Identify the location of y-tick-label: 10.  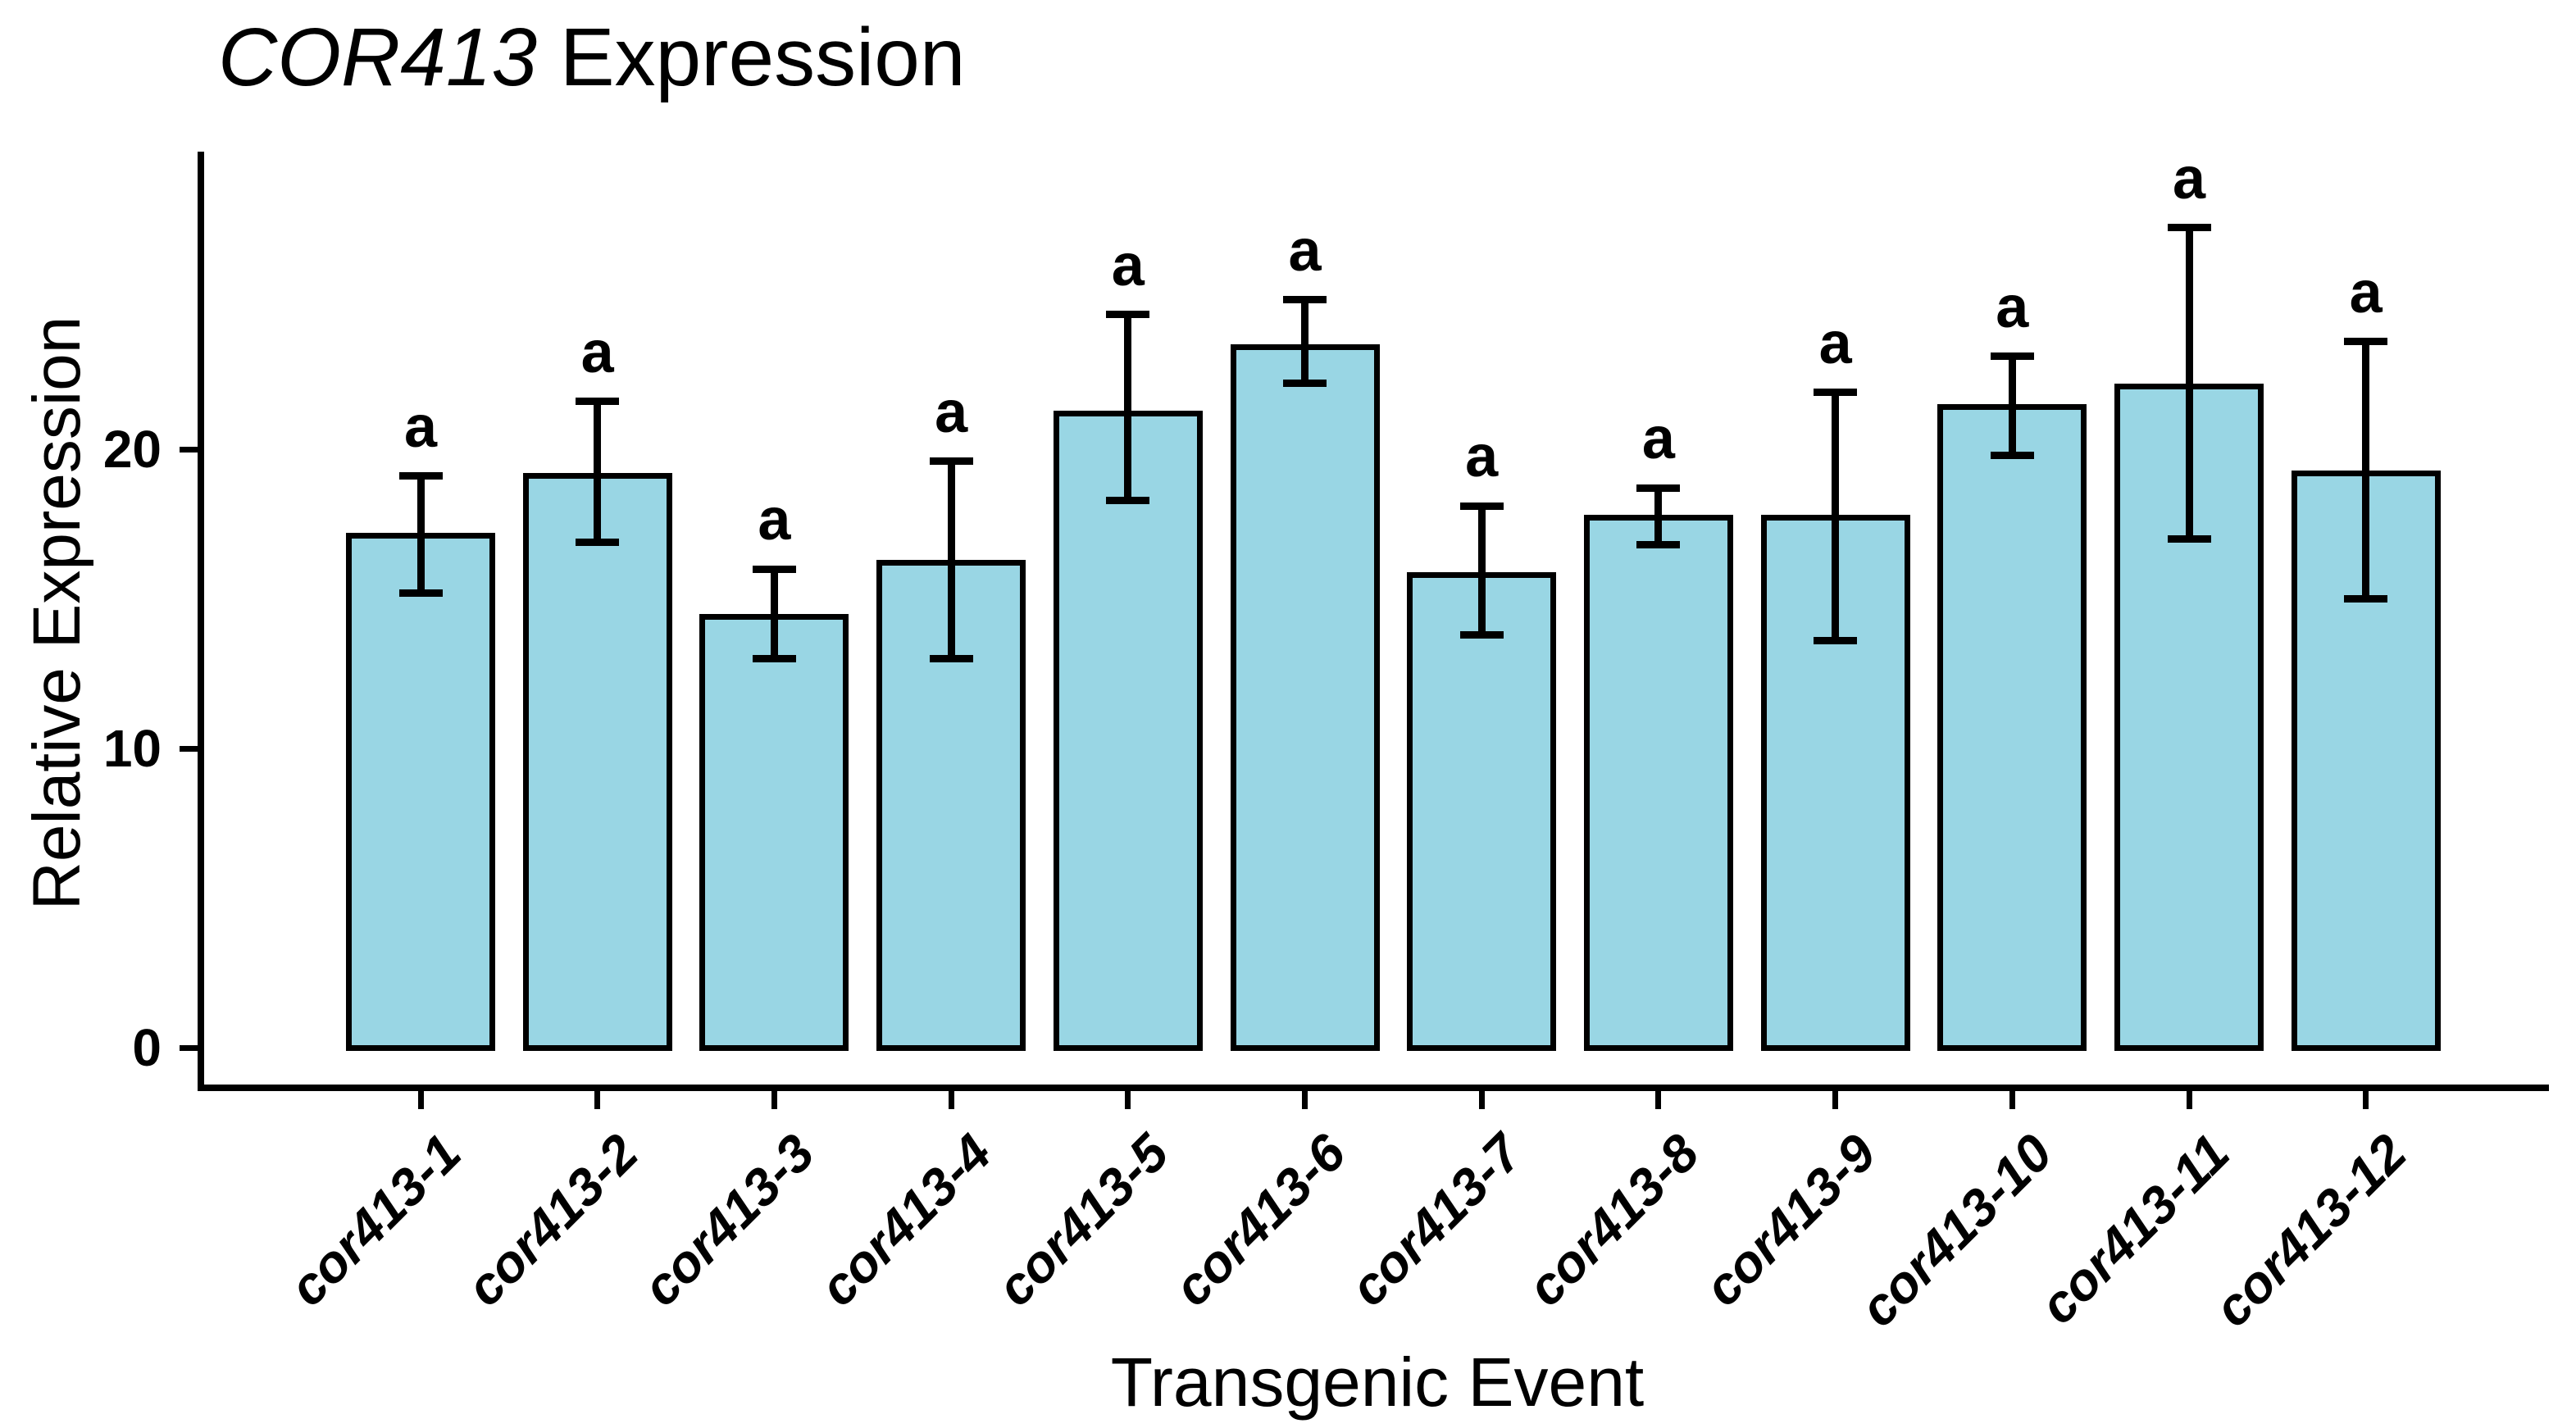
(132, 748).